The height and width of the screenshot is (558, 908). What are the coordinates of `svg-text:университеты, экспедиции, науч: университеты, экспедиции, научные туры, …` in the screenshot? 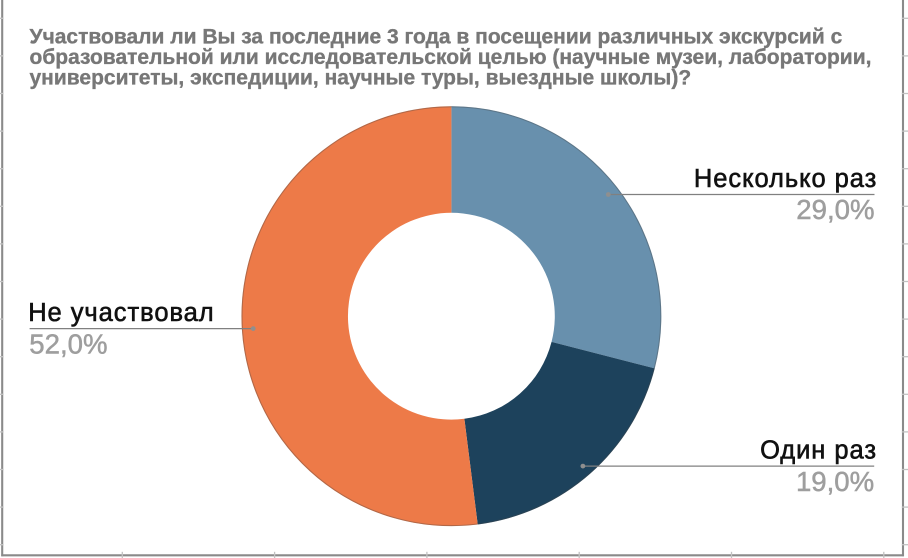 It's located at (361, 78).